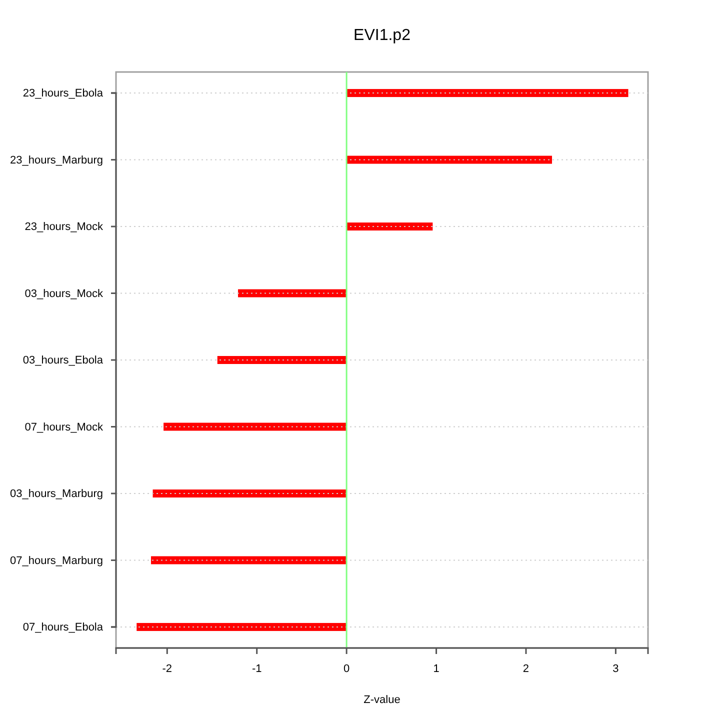  What do you see at coordinates (257, 668) in the screenshot?
I see `x-tick-label: -1` at bounding box center [257, 668].